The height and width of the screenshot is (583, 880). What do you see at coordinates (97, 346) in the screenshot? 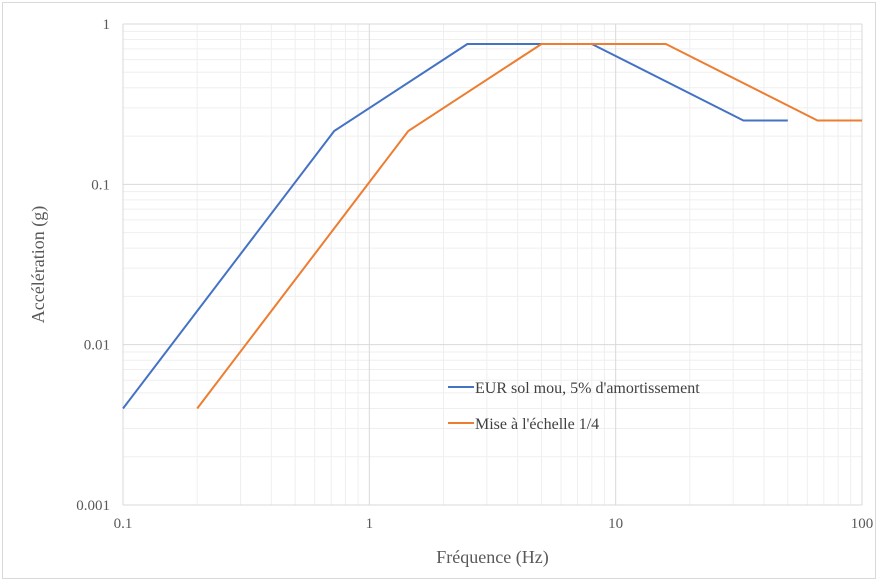
I see `y-tick-label: 0.01` at bounding box center [97, 346].